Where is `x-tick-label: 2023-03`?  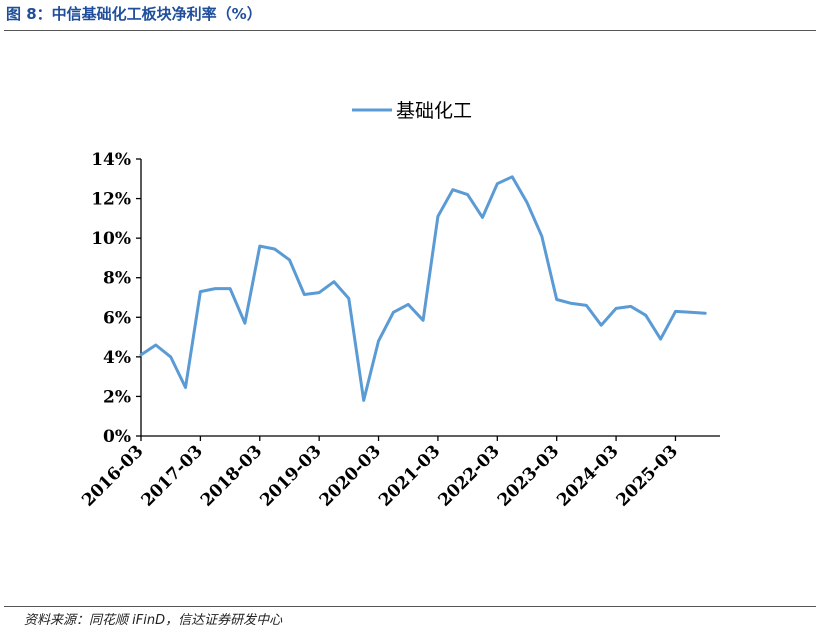 x-tick-label: 2023-03 is located at coordinates (528, 475).